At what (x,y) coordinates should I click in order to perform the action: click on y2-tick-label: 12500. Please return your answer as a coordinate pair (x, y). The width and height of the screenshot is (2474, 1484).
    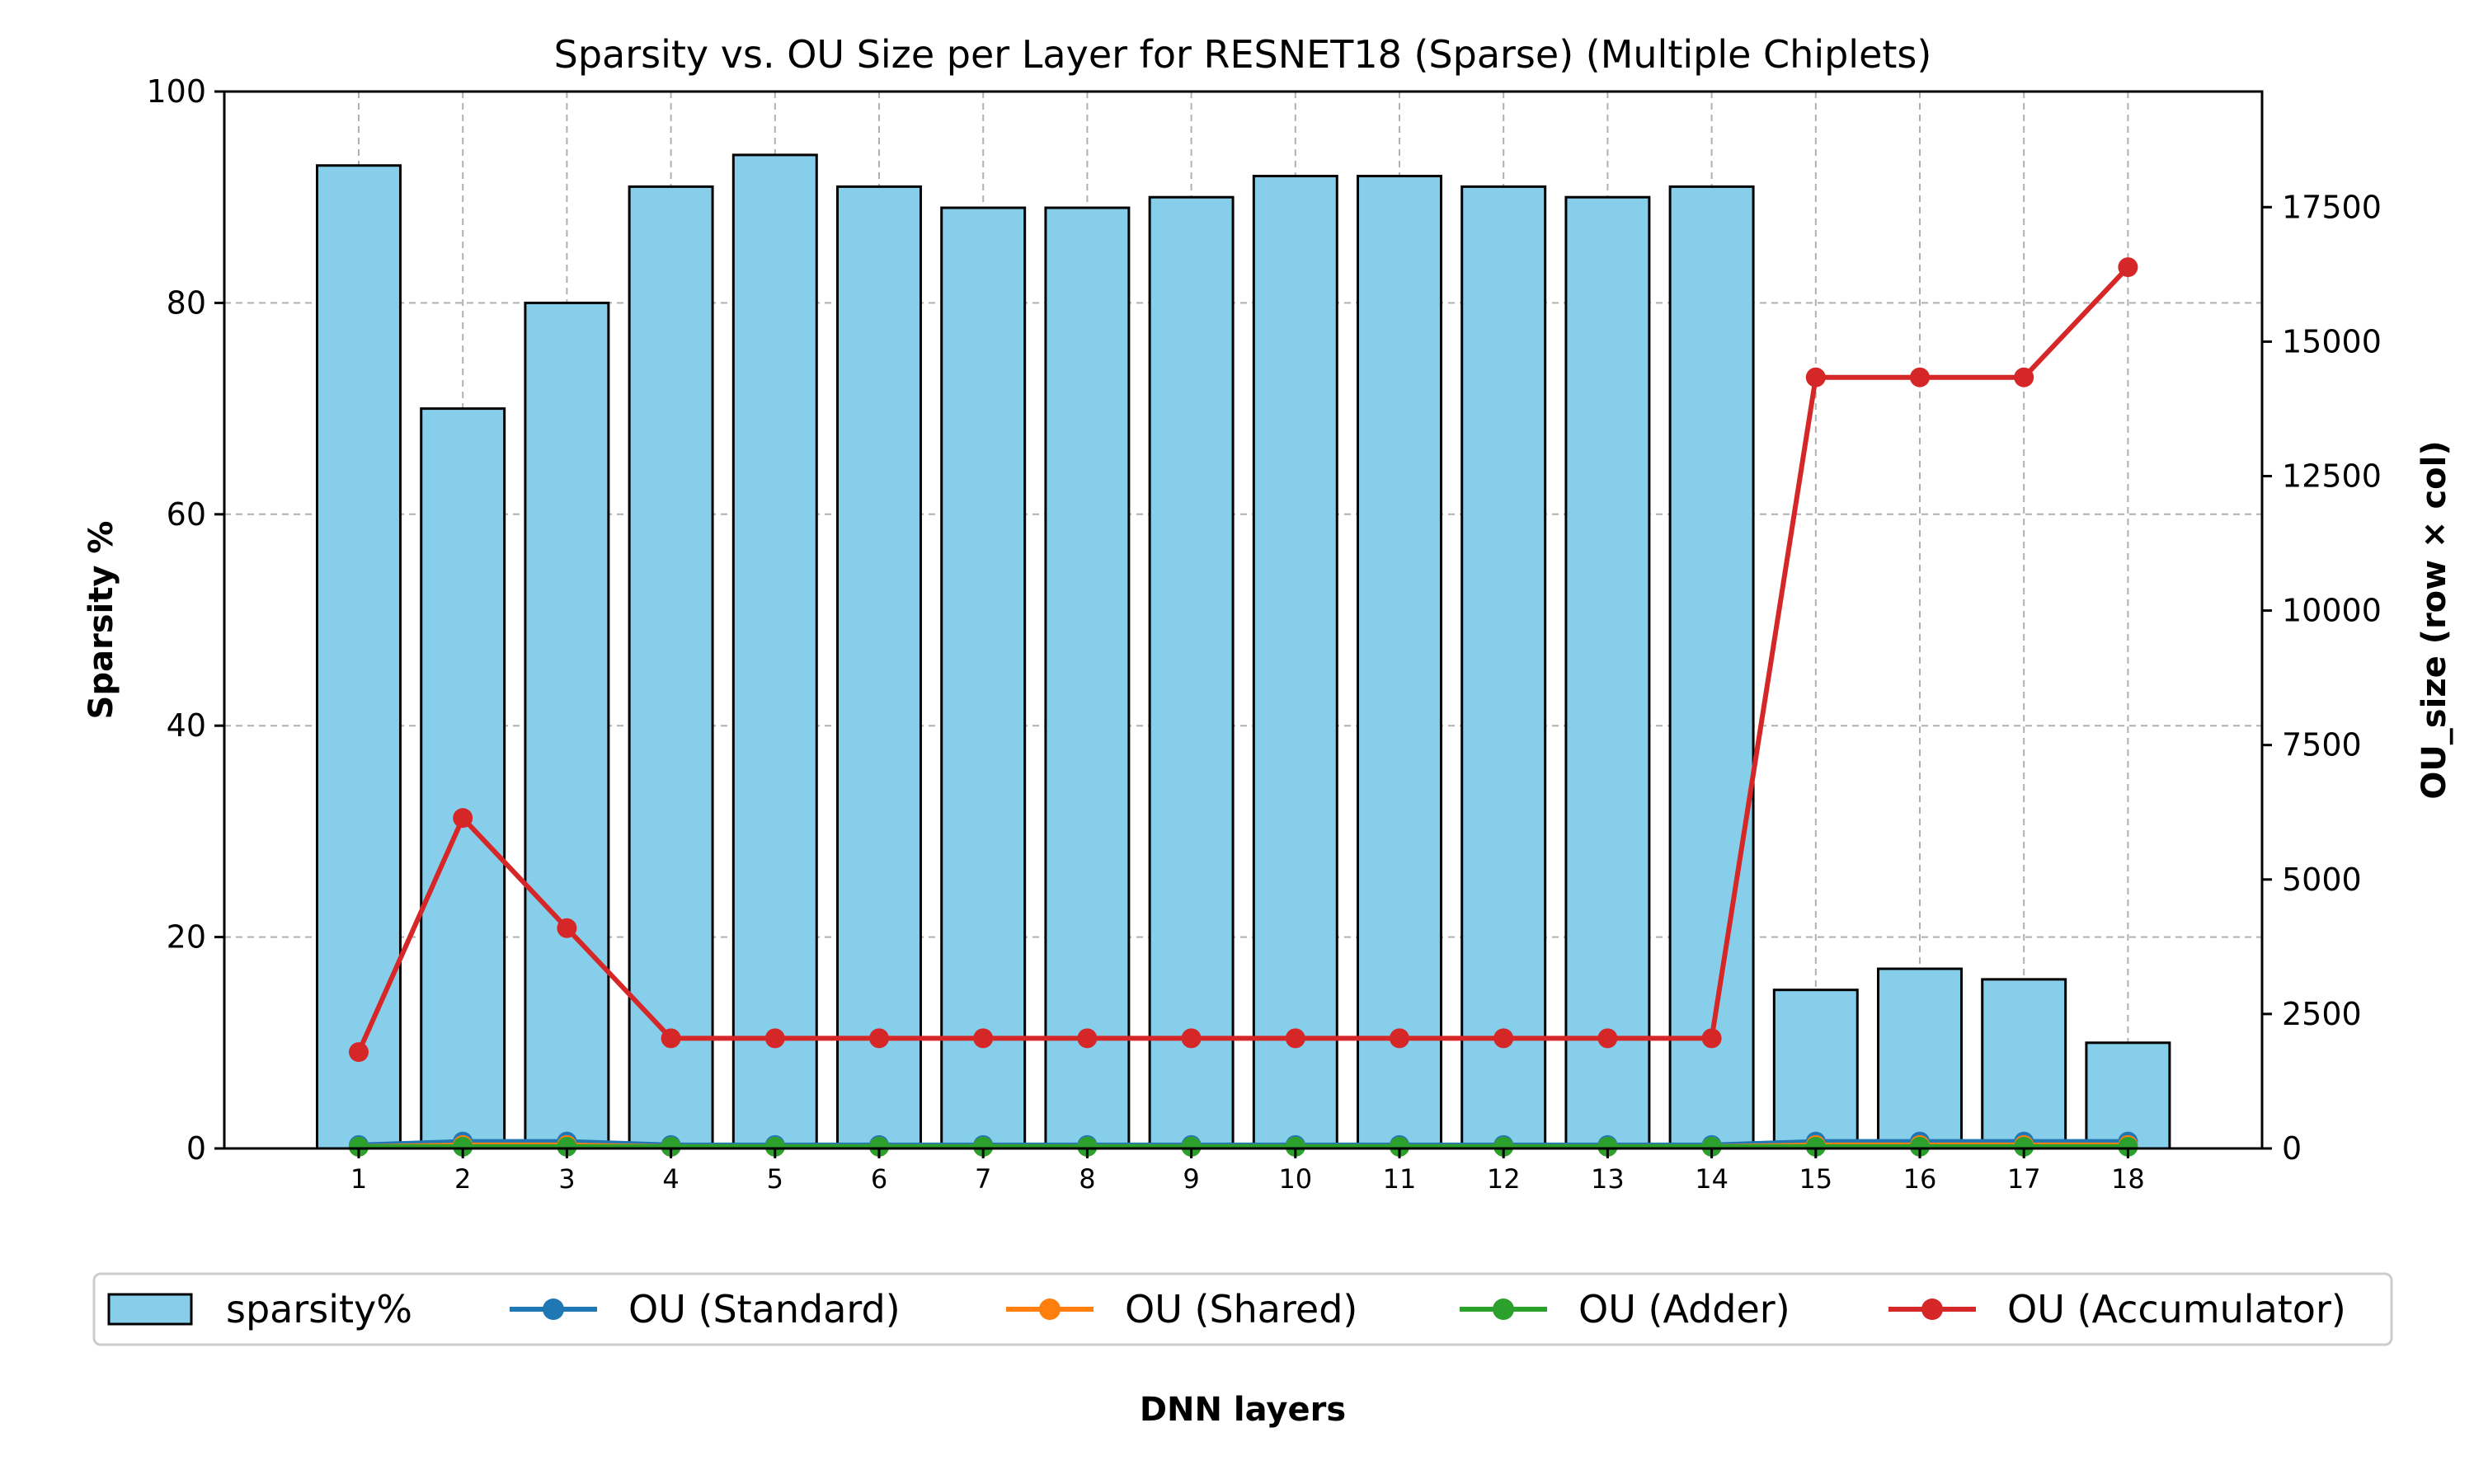
    Looking at the image, I should click on (2332, 476).